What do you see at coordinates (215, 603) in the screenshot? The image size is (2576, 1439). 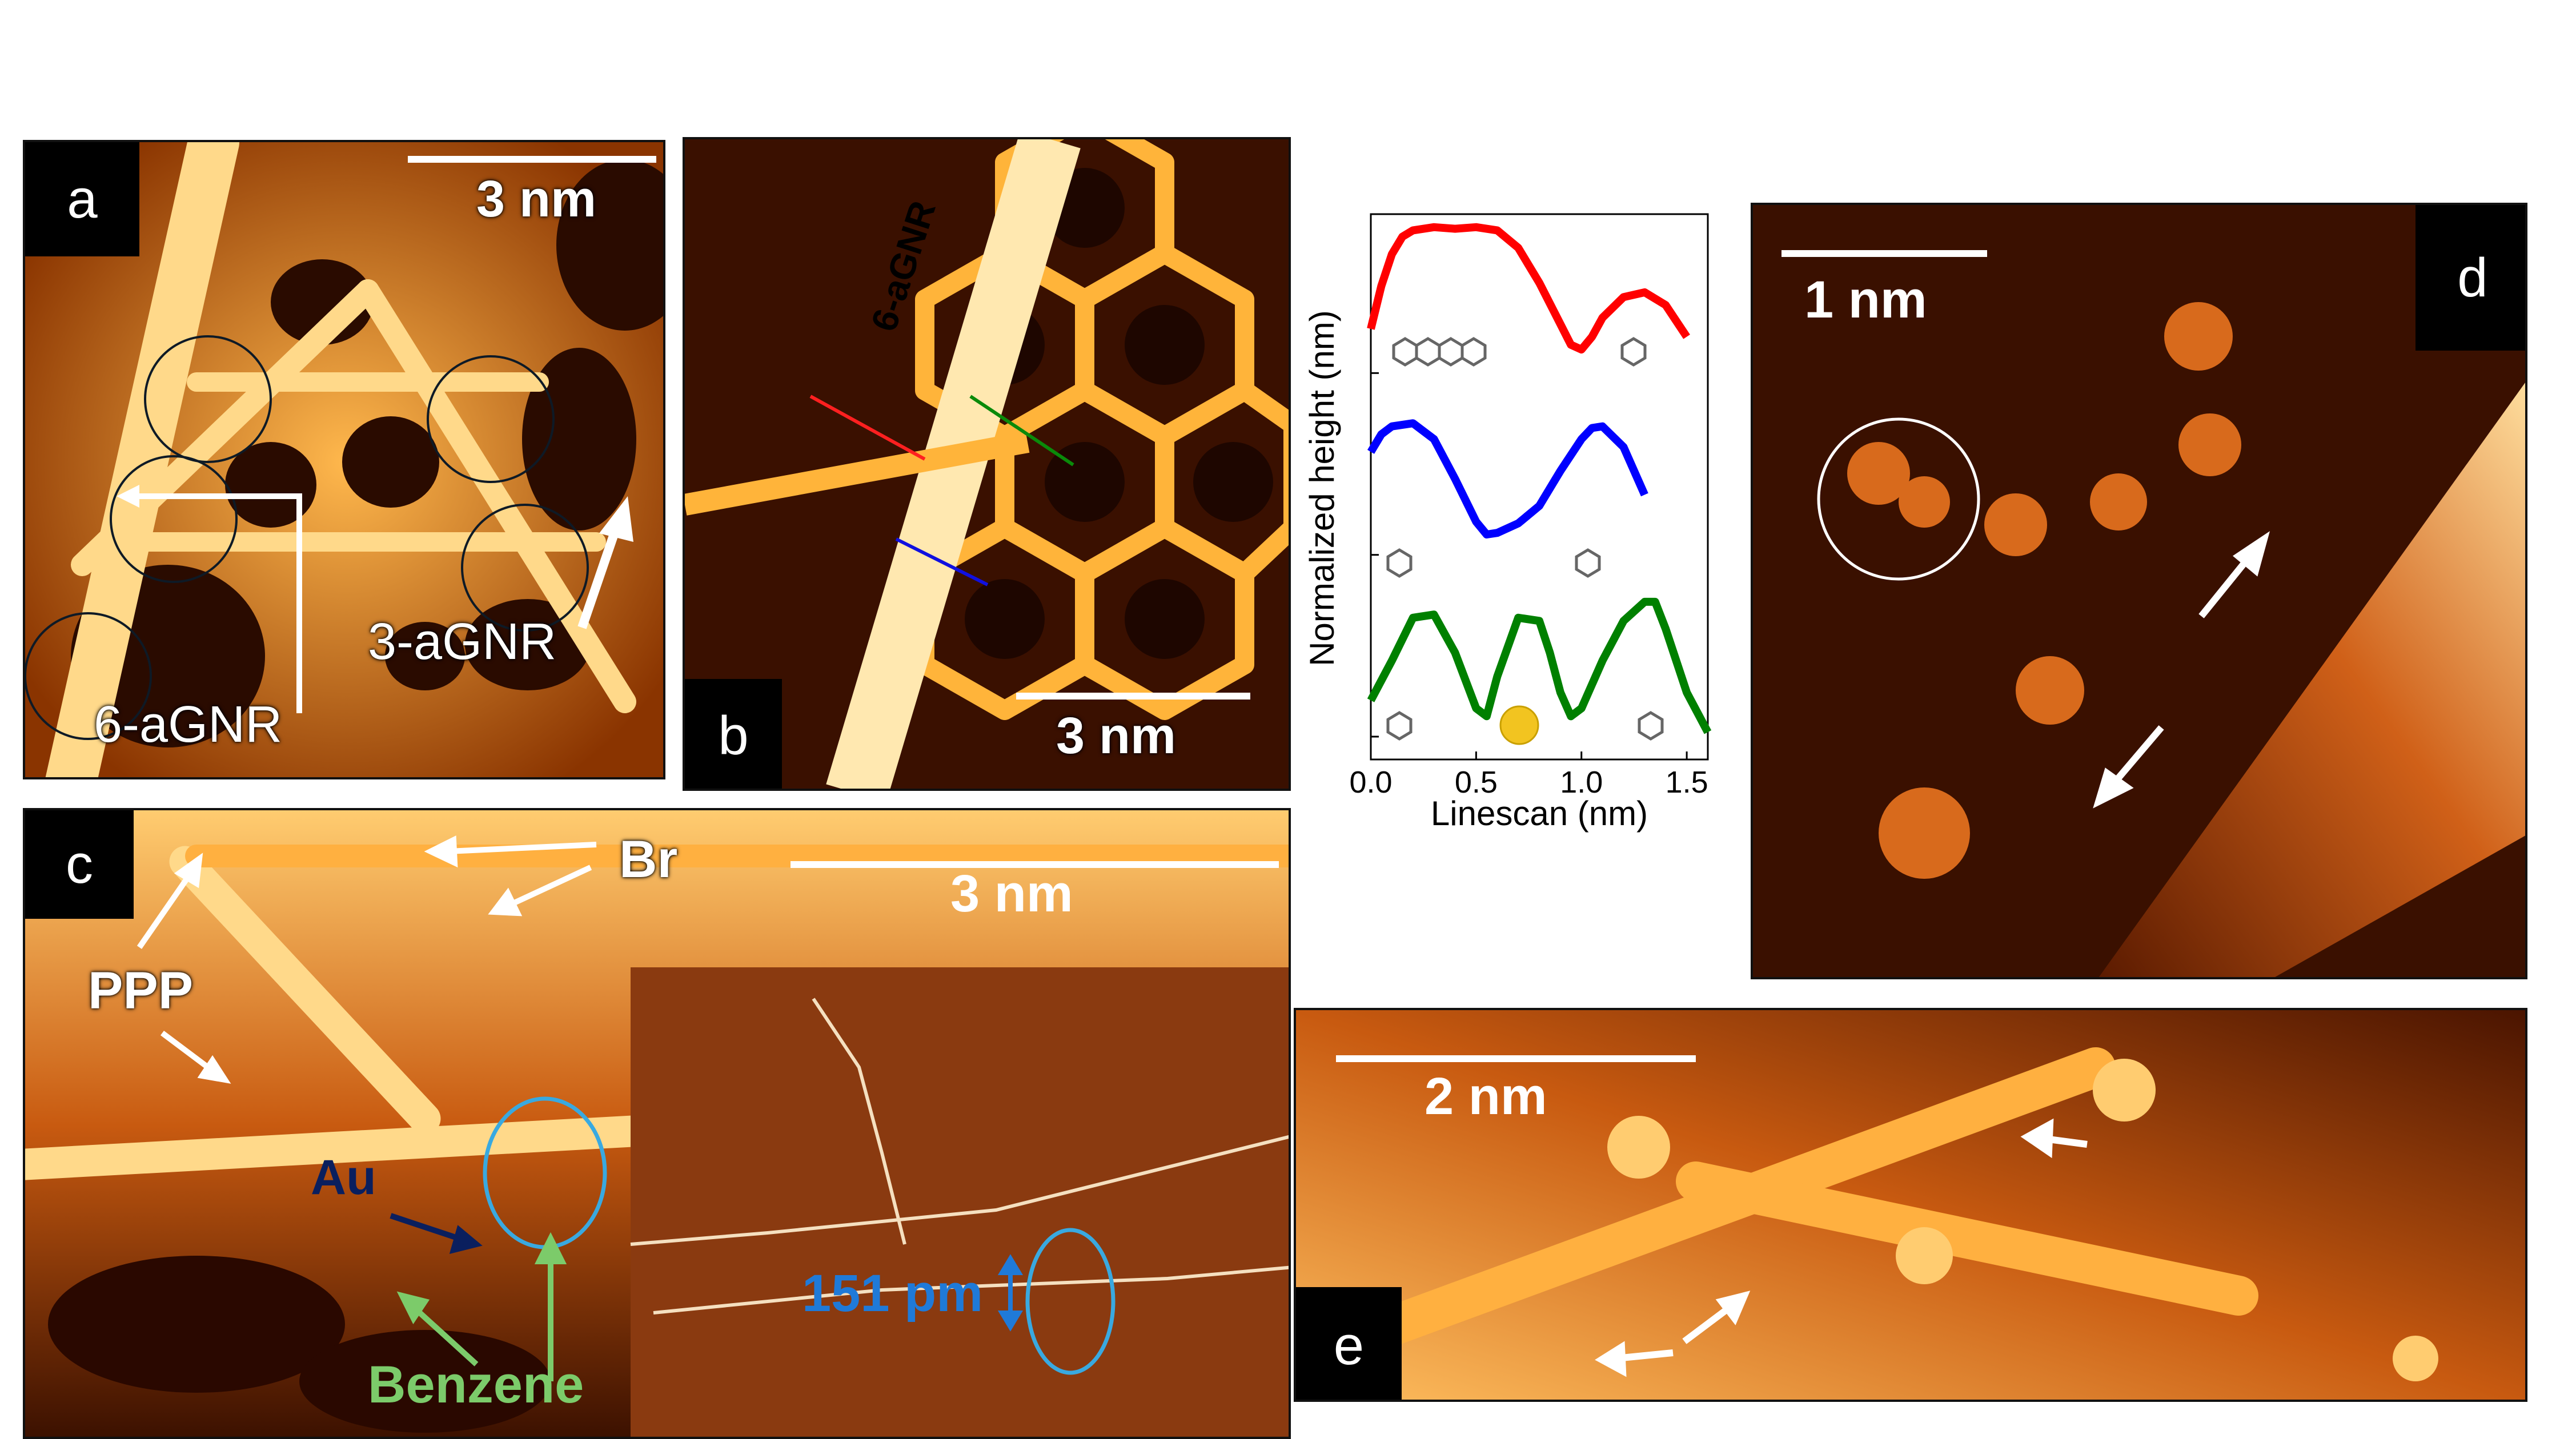 I see `pointer-line` at bounding box center [215, 603].